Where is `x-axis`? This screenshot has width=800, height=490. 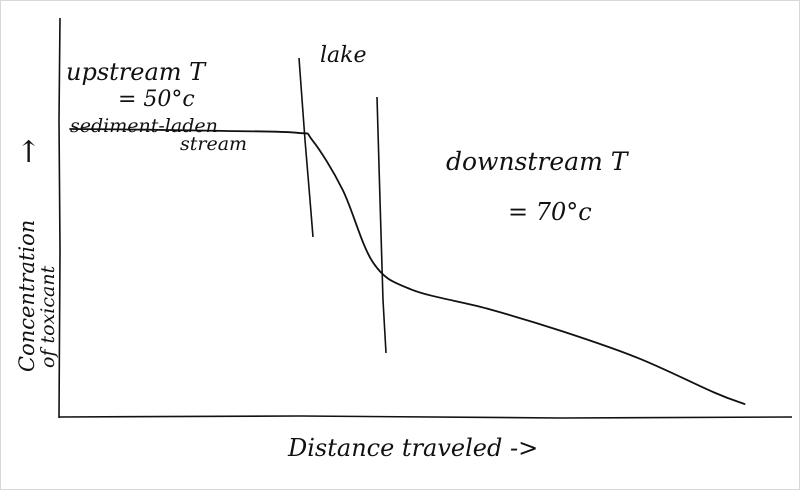 x-axis is located at coordinates (425, 417).